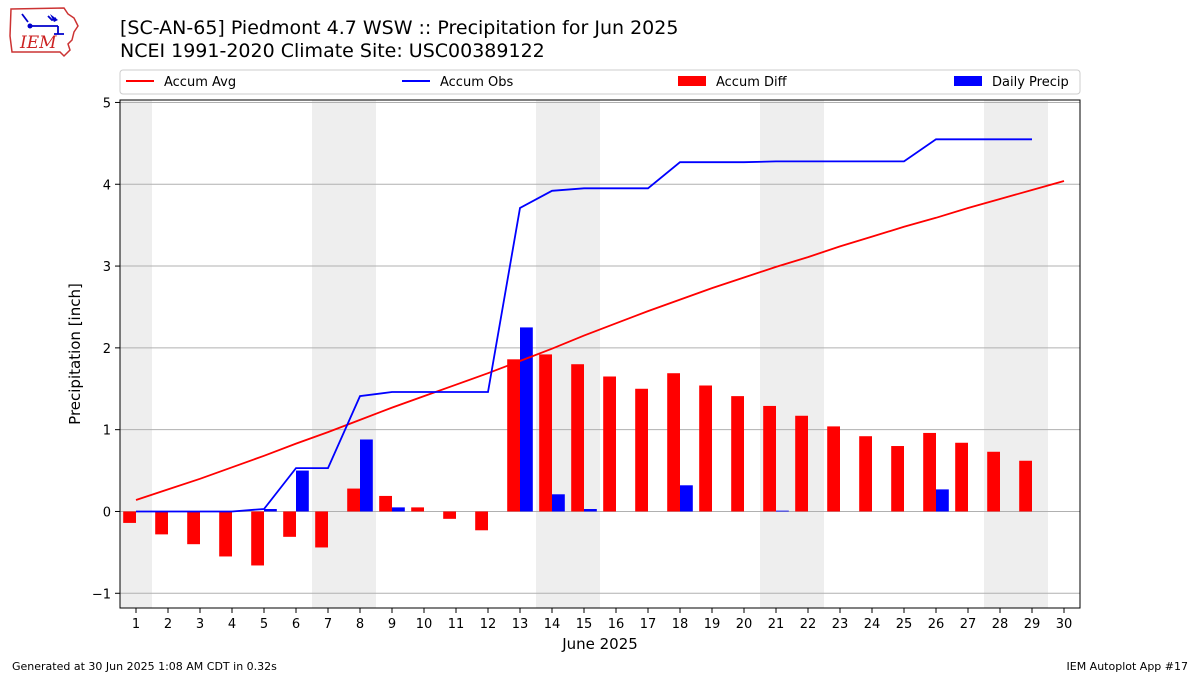 Image resolution: width=1200 pixels, height=675 pixels. Describe the element at coordinates (107, 103) in the screenshot. I see `y-tick-label: 5` at that location.